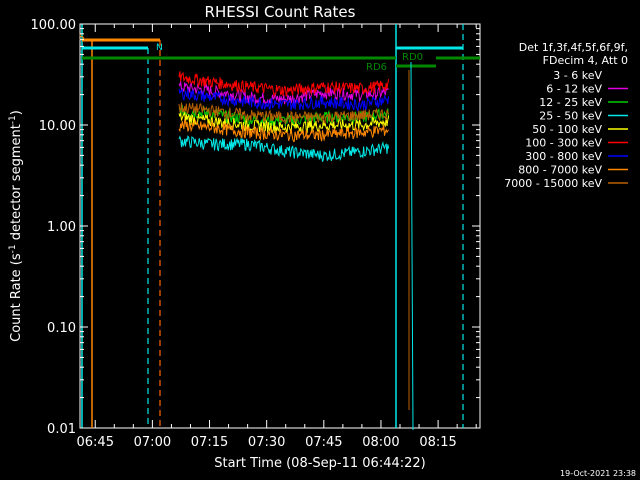  What do you see at coordinates (574, 89) in the screenshot?
I see `legend-label: 6 - 12 keV` at bounding box center [574, 89].